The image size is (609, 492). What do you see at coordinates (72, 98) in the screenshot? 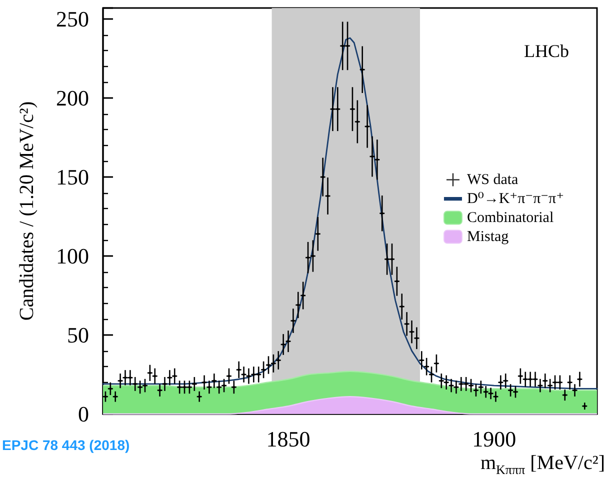
I see `y-tick-label: 200` at bounding box center [72, 98].